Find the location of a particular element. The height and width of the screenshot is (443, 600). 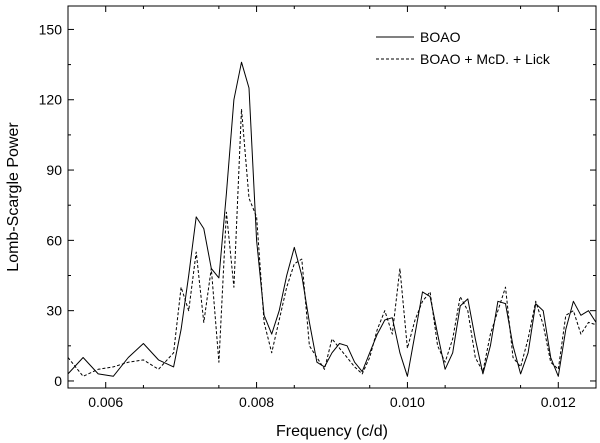

y-tick-label: 150 is located at coordinates (51, 29).